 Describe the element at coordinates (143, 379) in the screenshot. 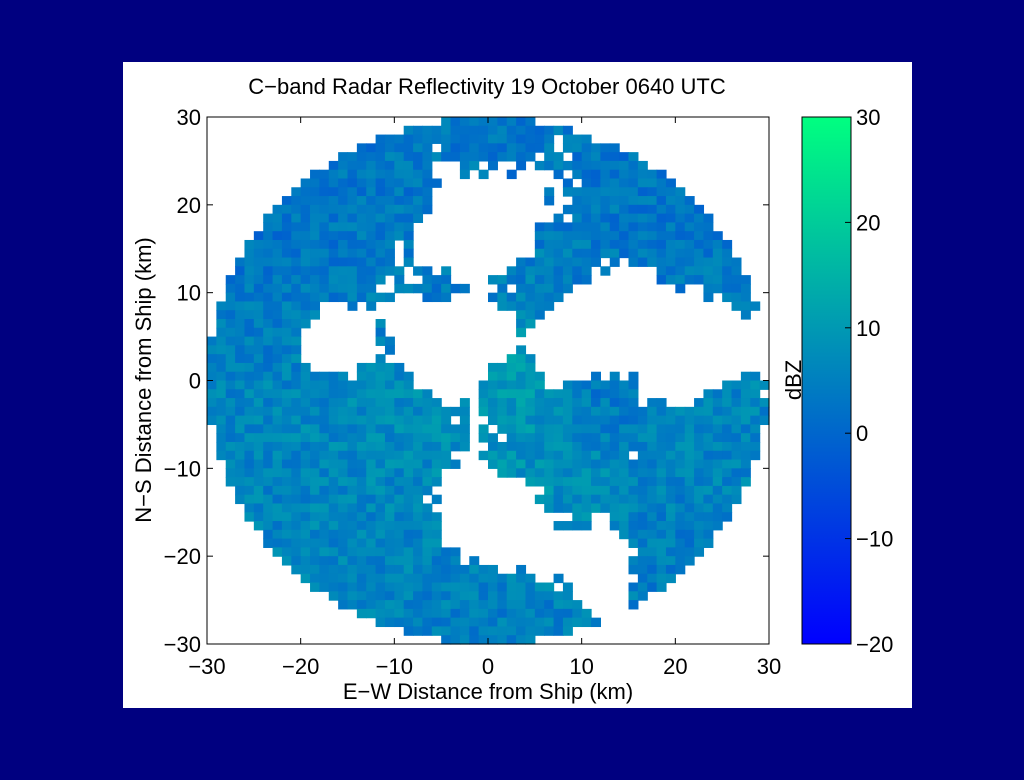

I see `y-axis-label: N−S Distance from Ship (km)` at that location.